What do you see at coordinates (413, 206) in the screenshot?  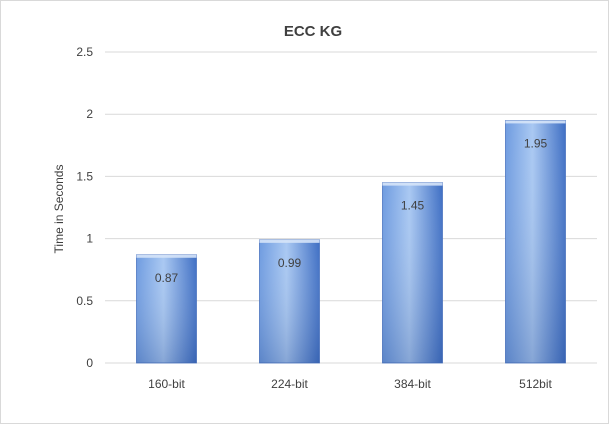 I see `data-label: 1.45` at bounding box center [413, 206].